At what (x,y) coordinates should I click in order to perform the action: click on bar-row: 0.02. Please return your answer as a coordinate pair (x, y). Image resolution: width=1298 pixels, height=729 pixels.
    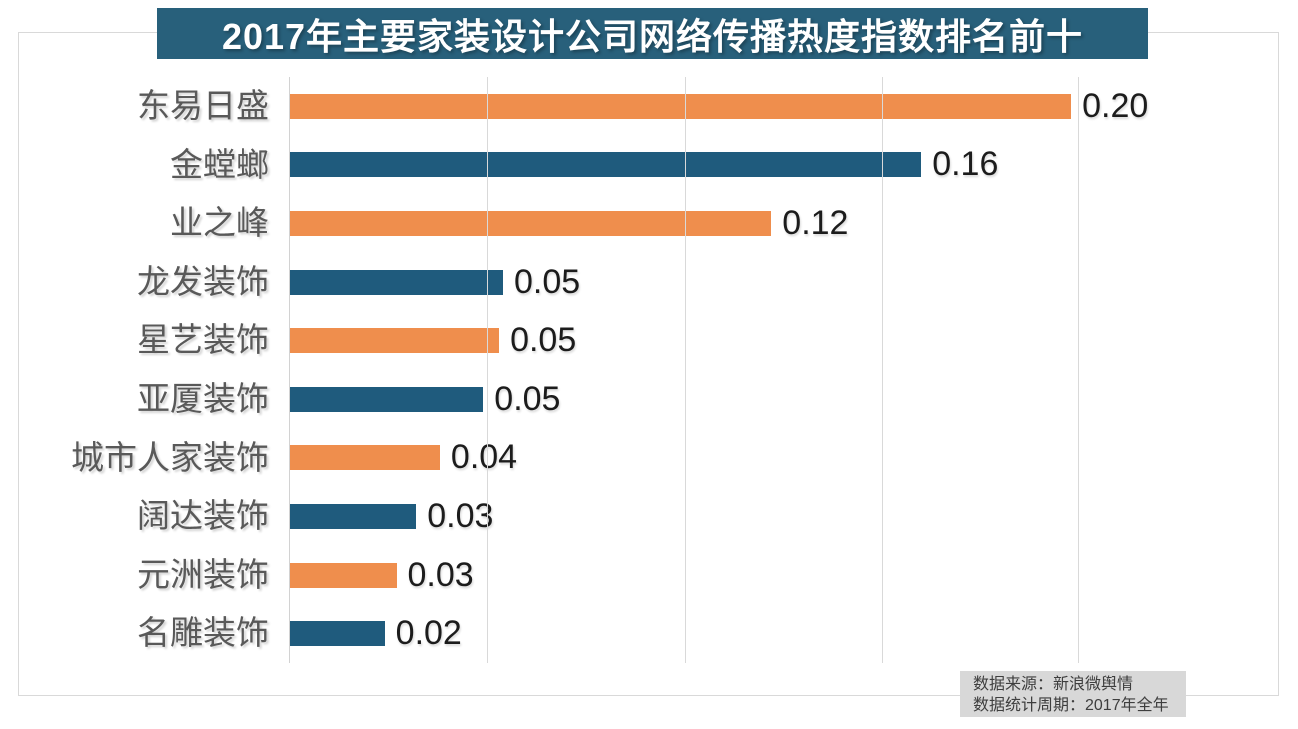
    Looking at the image, I should click on (684, 633).